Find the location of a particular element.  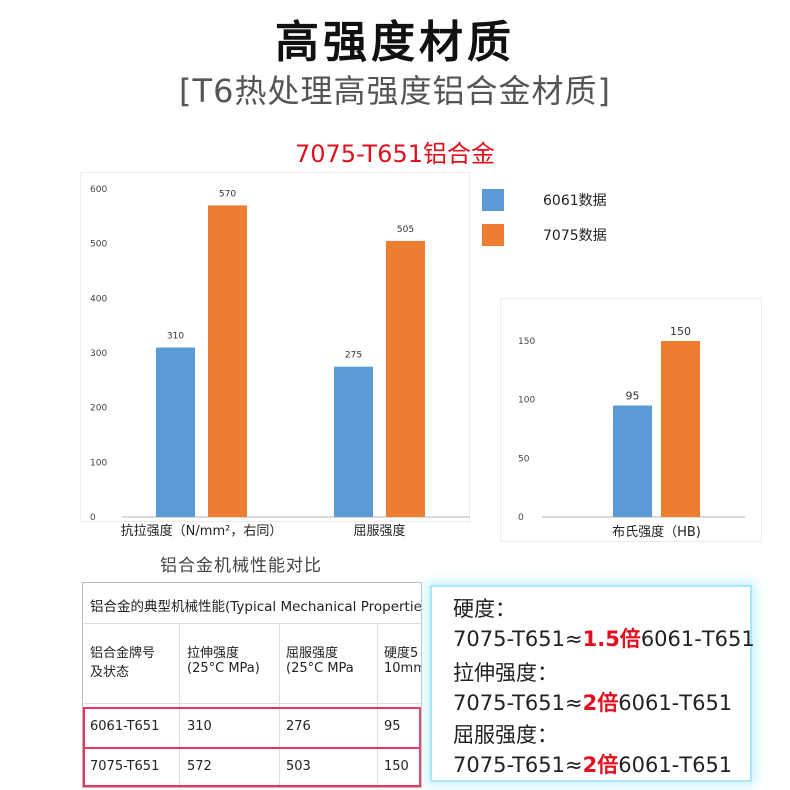

table-cell-tensile: 572 is located at coordinates (199, 766).